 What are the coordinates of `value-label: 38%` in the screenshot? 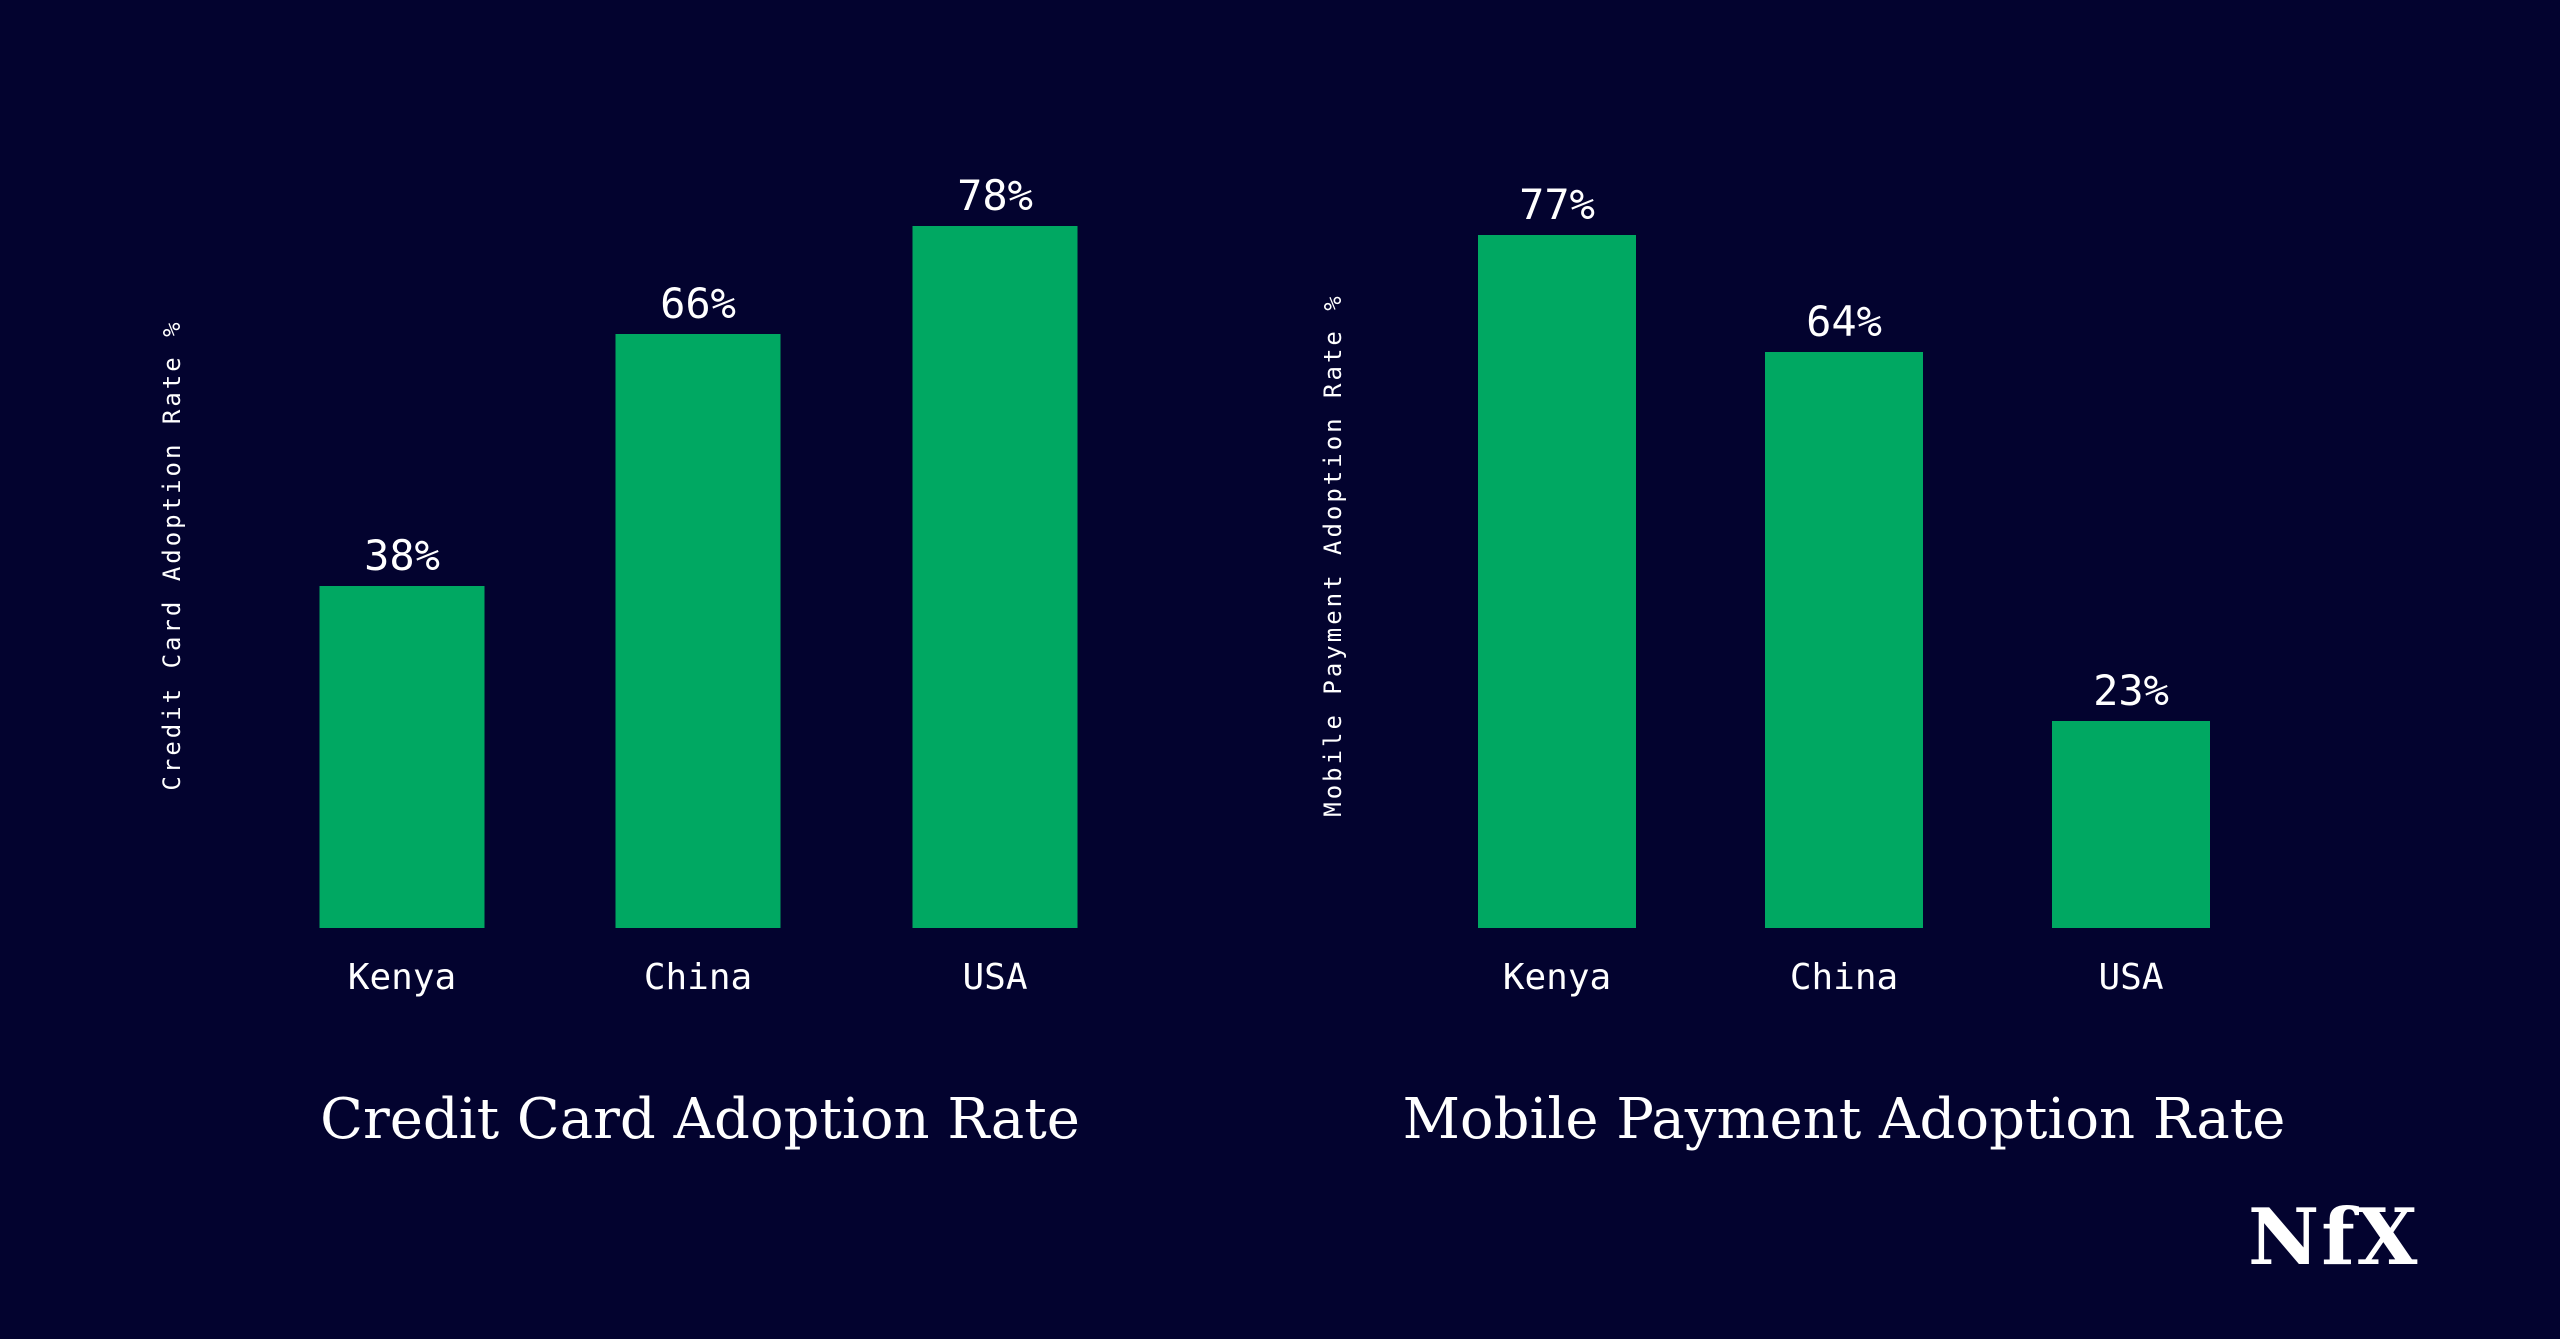 It's located at (402, 555).